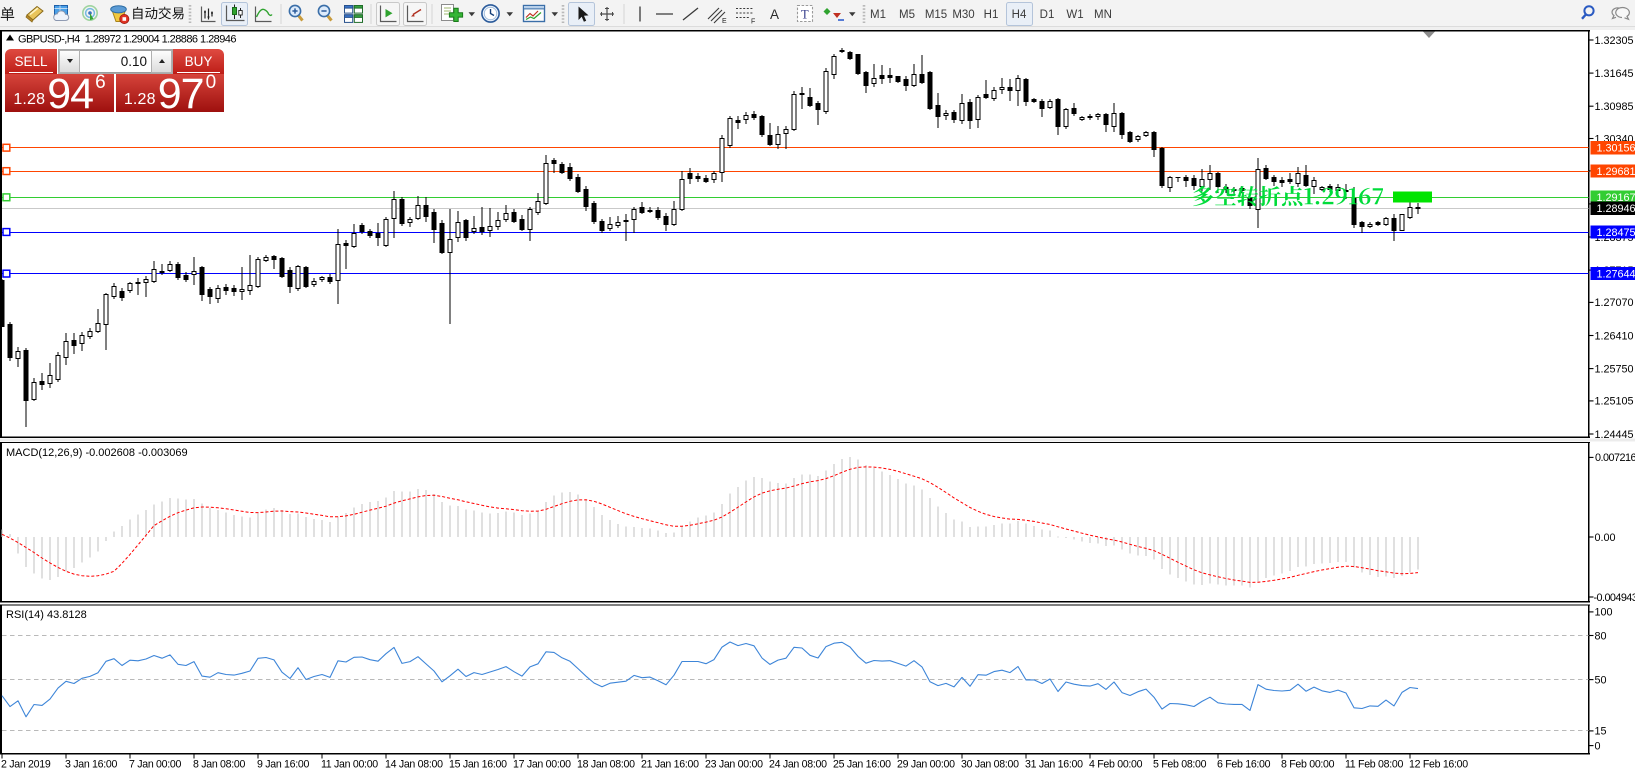 The height and width of the screenshot is (772, 1635). Describe the element at coordinates (1605, 538) in the screenshot. I see `svg-text: 0.00` at that location.